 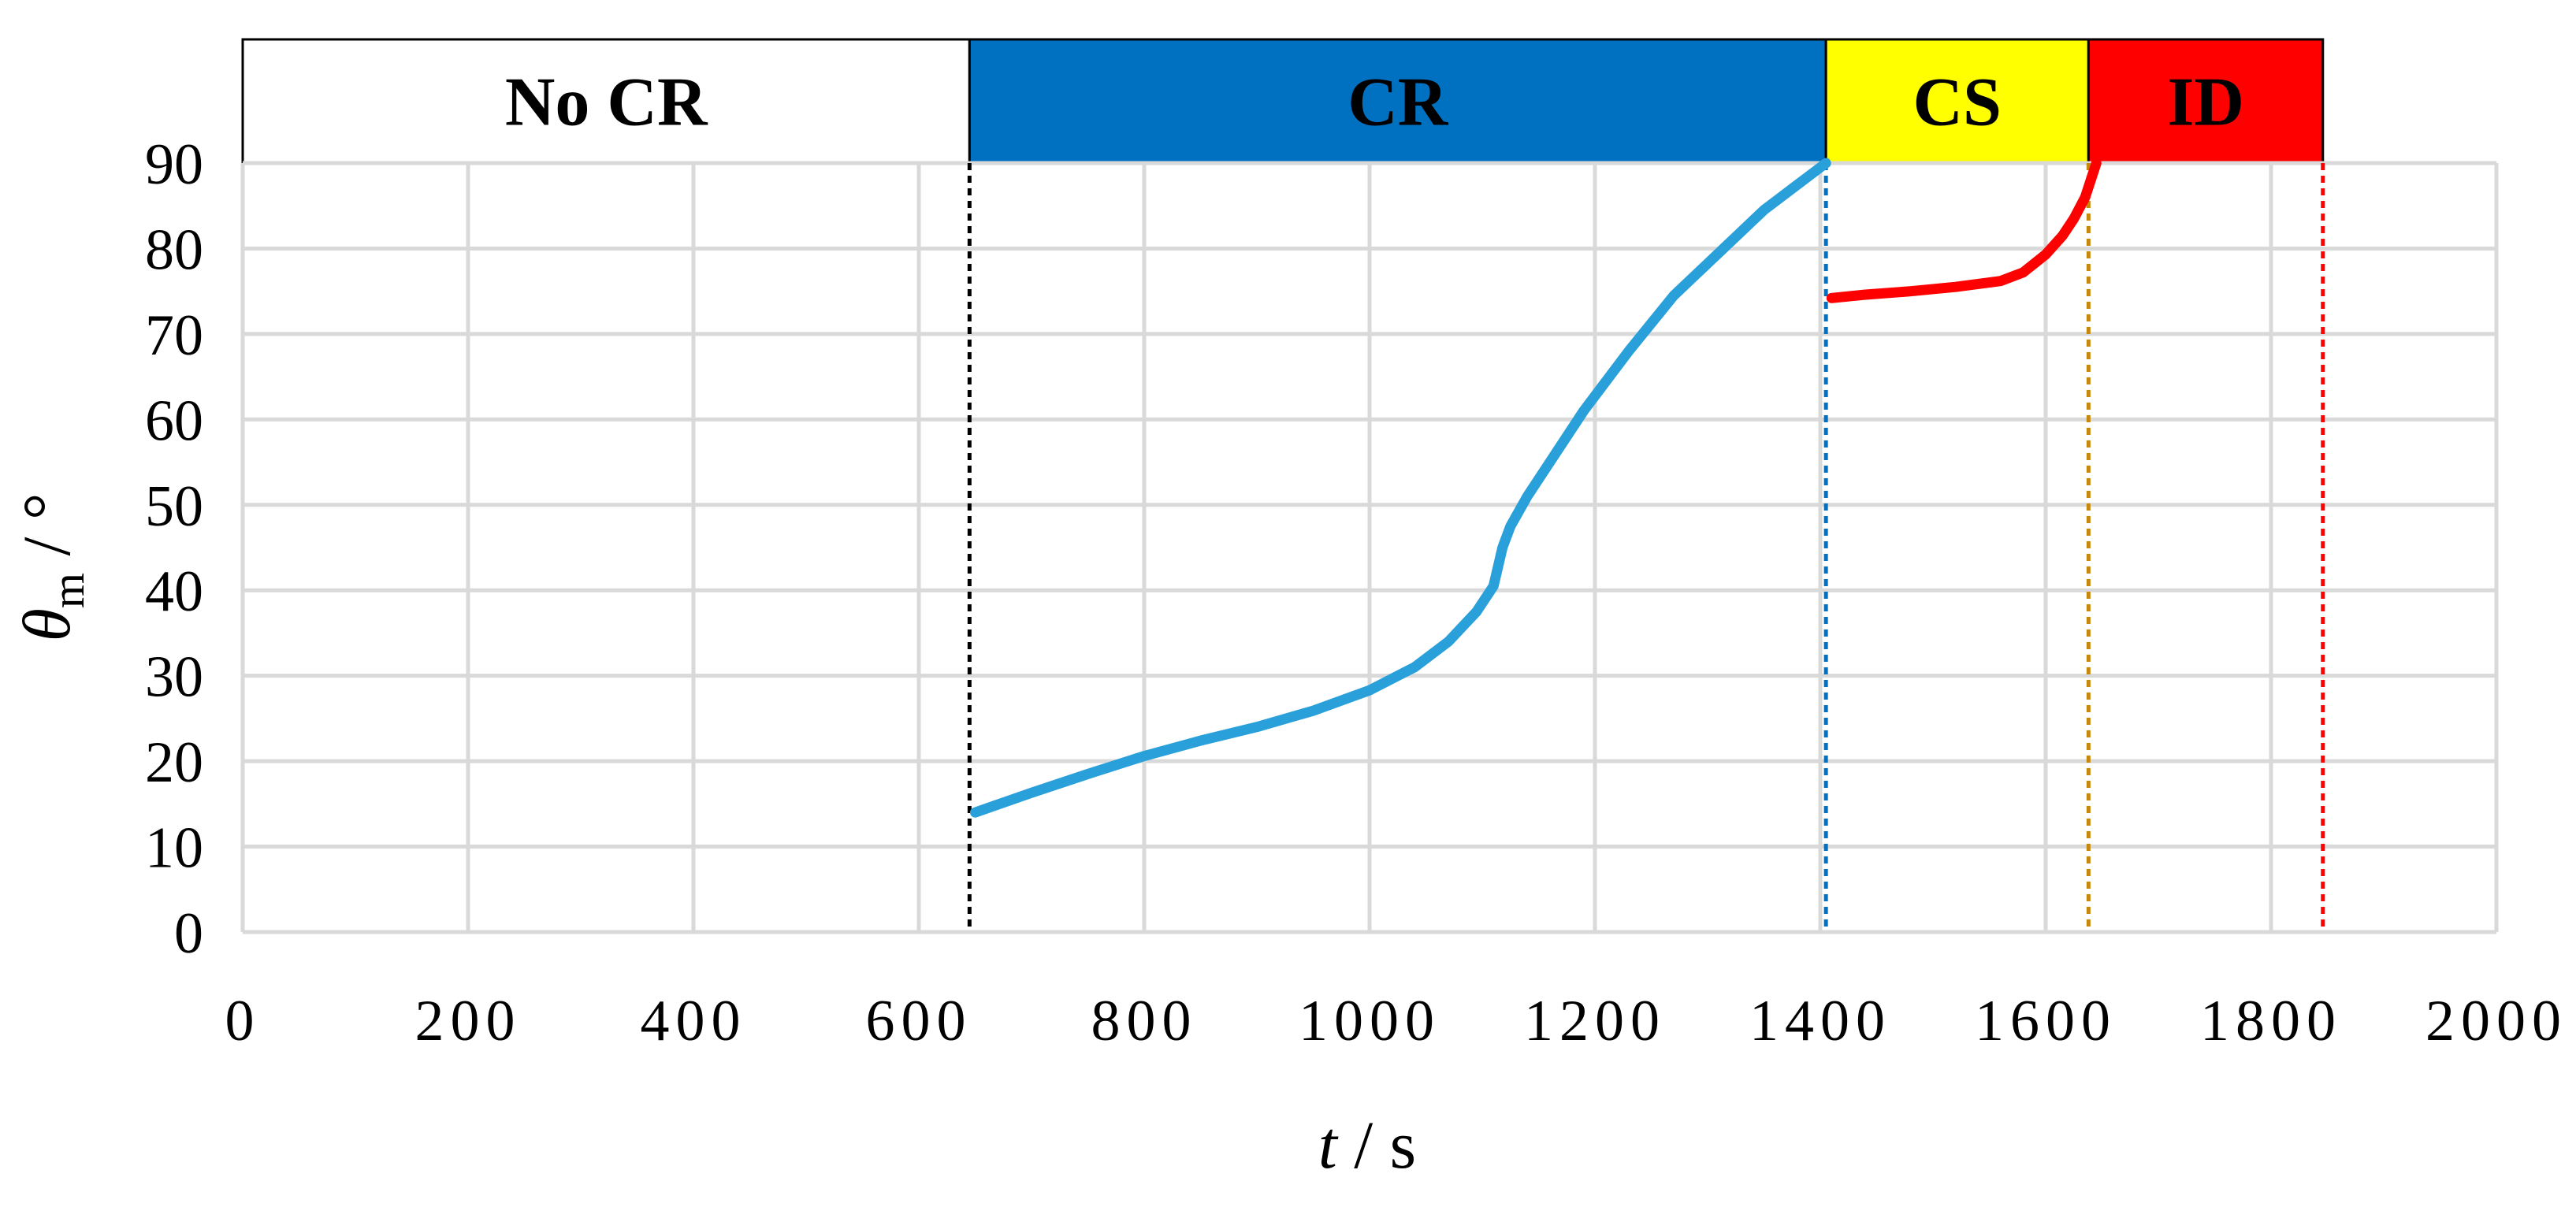 What do you see at coordinates (1144, 1021) in the screenshot?
I see `x-tick-label: 800` at bounding box center [1144, 1021].